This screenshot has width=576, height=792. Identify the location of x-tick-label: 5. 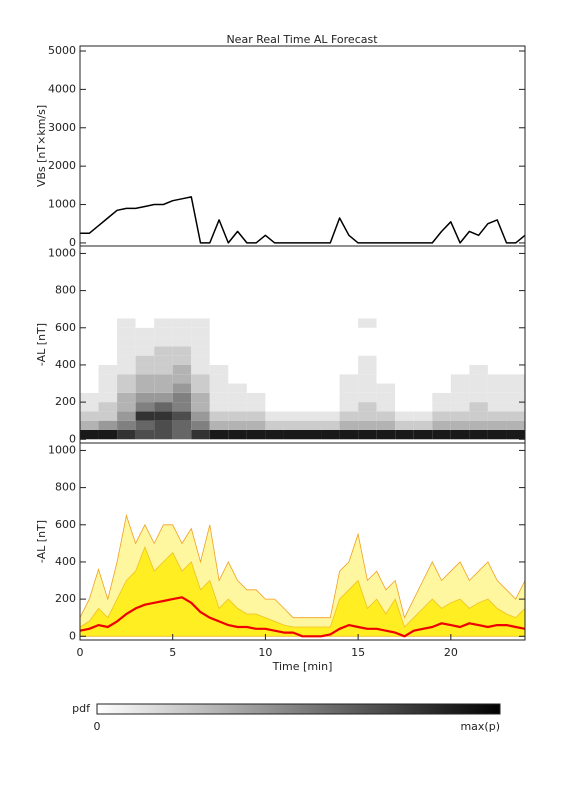
(172, 652).